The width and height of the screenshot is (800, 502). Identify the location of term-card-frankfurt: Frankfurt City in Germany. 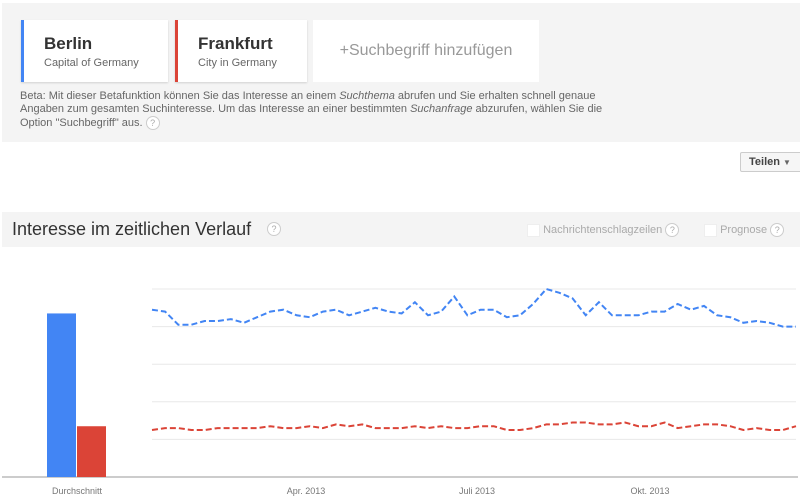
(241, 51).